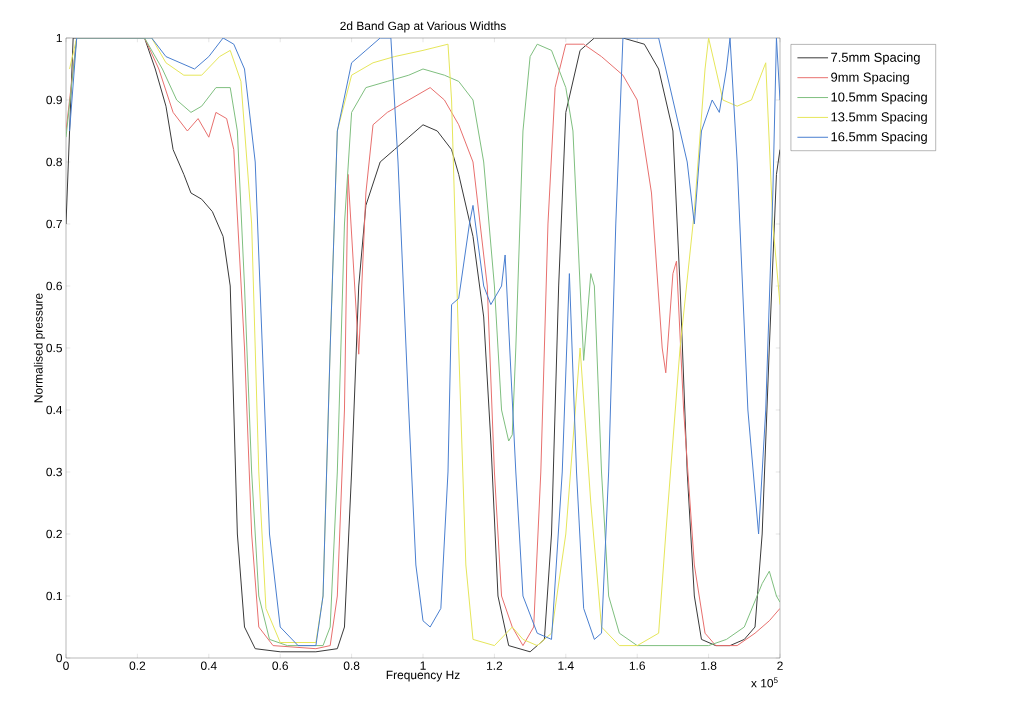  What do you see at coordinates (780, 665) in the screenshot?
I see `x-tick-label: 2` at bounding box center [780, 665].